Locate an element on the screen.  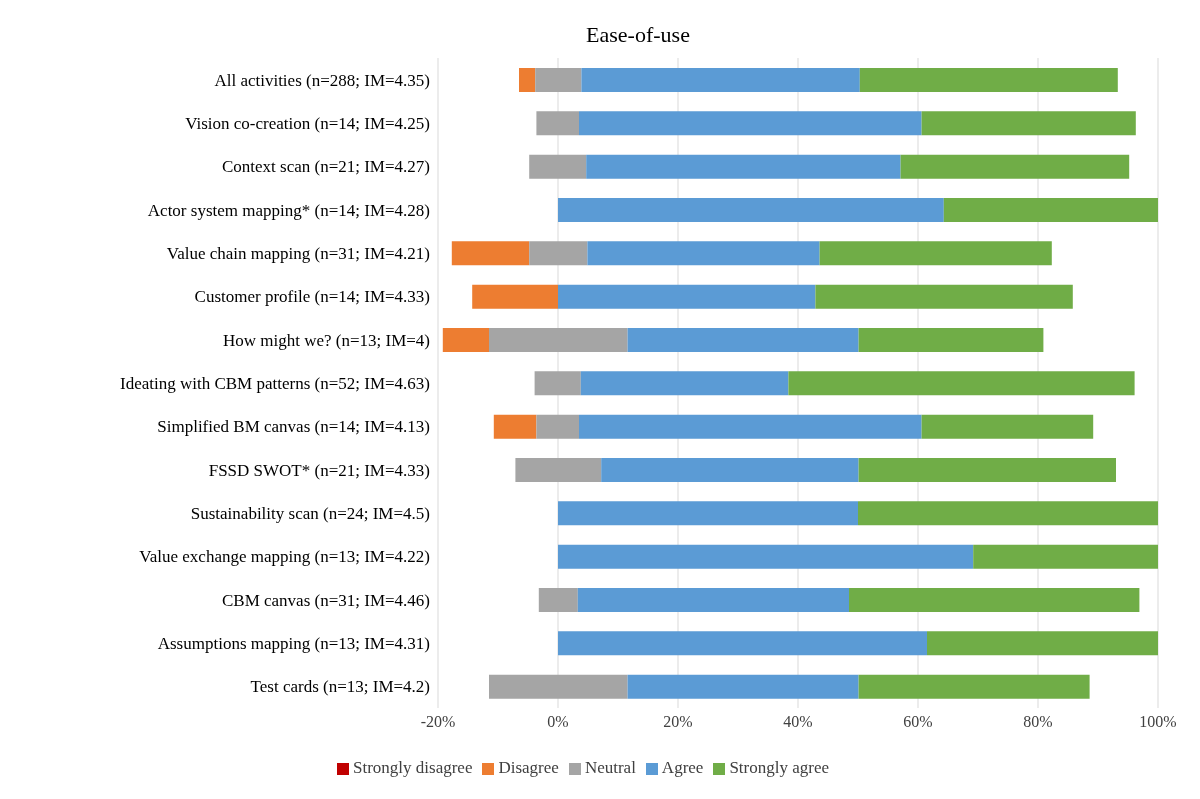
legend-label: Agree is located at coordinates (682, 767).